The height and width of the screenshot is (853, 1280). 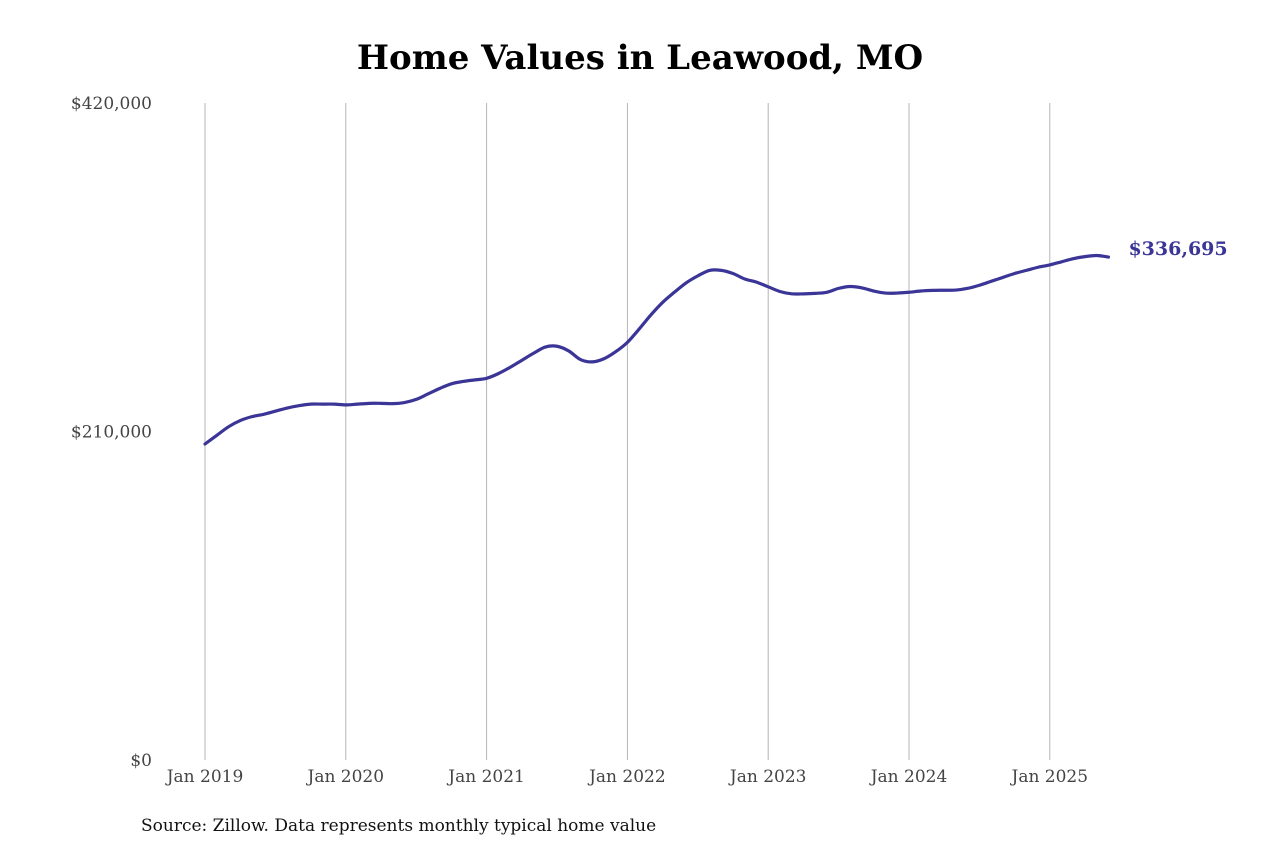 I want to click on x-tick-label: Jan 2019, so click(x=204, y=777).